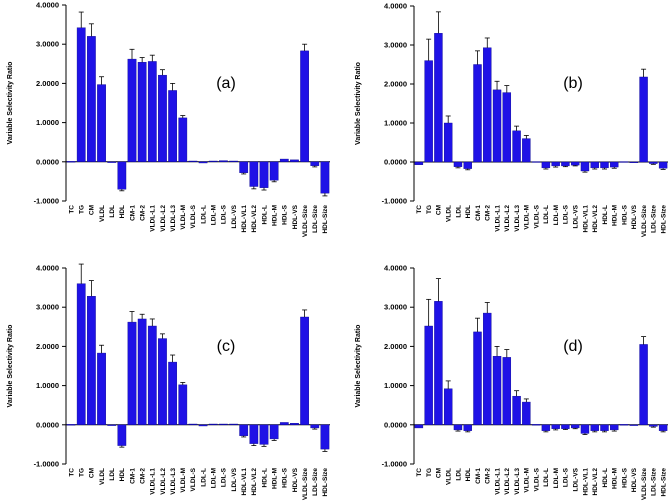  I want to click on x-tick-label: LDL-VS, so click(575, 479).